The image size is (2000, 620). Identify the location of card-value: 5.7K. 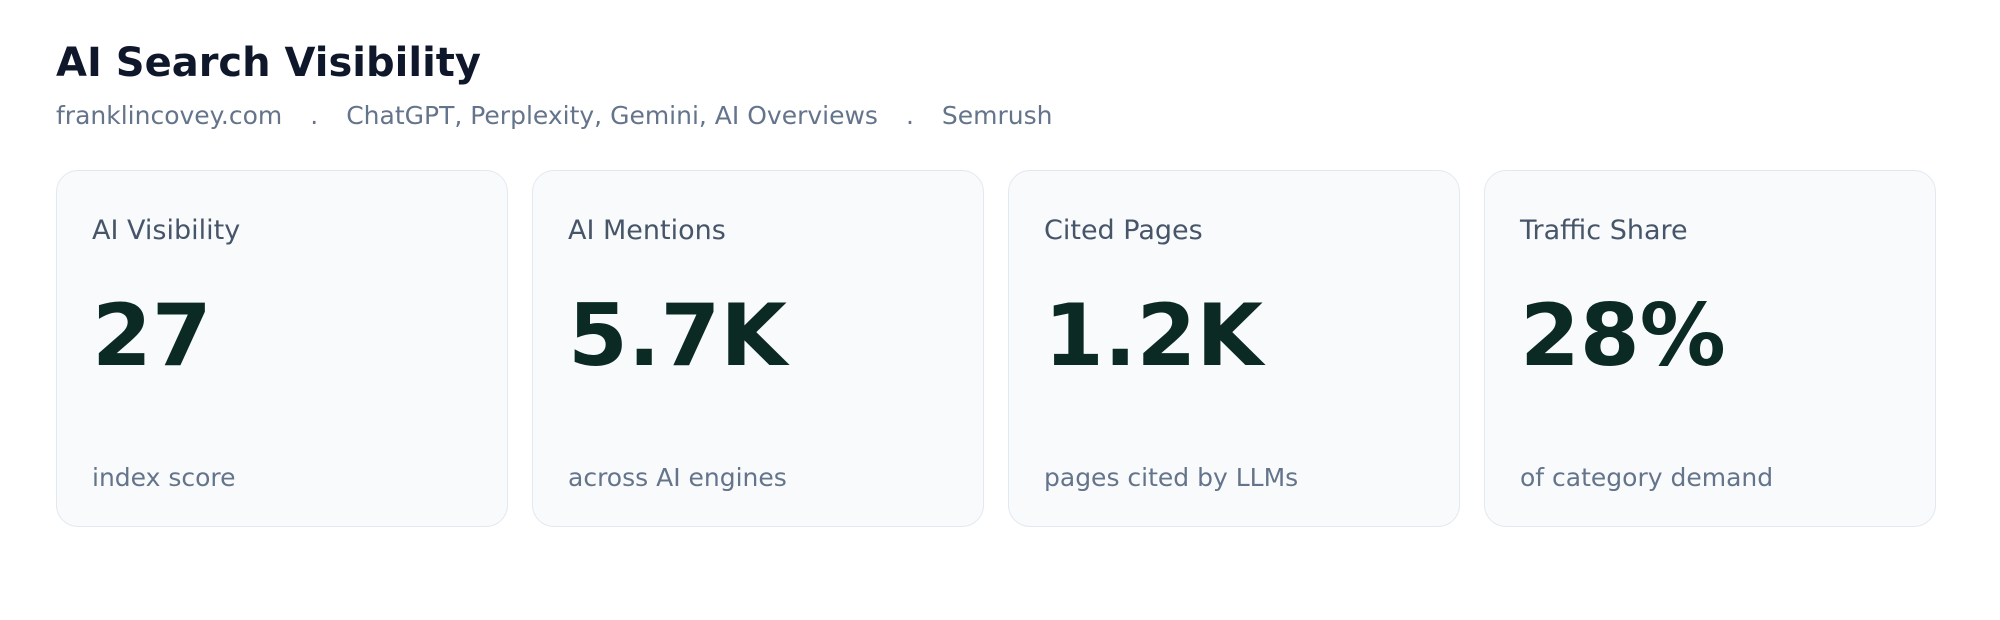
(677, 336).